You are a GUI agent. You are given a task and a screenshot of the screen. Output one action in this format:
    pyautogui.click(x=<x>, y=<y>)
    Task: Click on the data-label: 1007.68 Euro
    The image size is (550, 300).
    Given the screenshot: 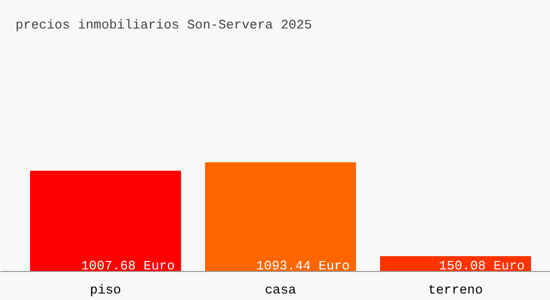 What is the action you would take?
    pyautogui.click(x=128, y=266)
    